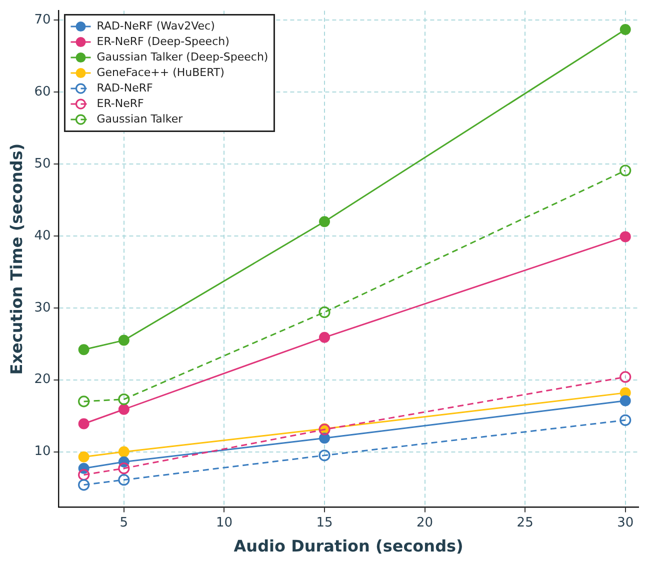  Describe the element at coordinates (140, 119) in the screenshot. I see `legend-label: Gaussian Talker` at that location.